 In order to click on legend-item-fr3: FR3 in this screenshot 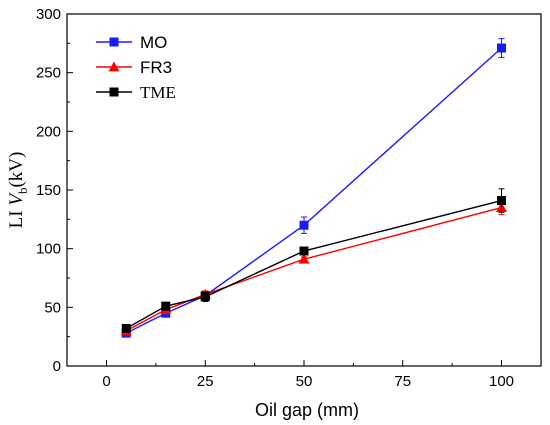, I will do `click(134, 67)`.